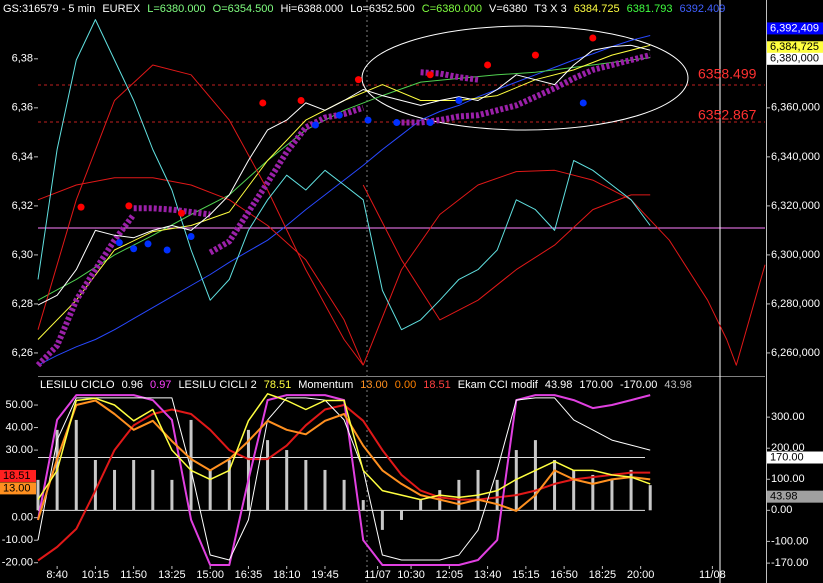 The height and width of the screenshot is (583, 823). What do you see at coordinates (795, 255) in the screenshot?
I see `y2-tick-label: 6,300,000` at bounding box center [795, 255].